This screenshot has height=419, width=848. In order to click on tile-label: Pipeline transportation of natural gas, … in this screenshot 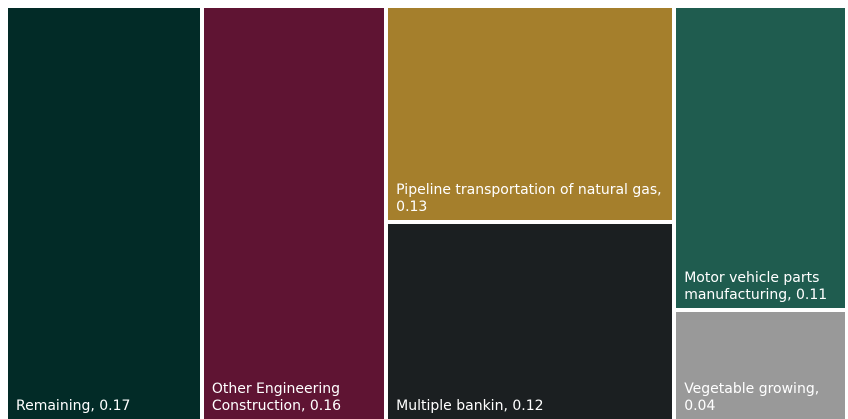, I will do `click(529, 198)`.